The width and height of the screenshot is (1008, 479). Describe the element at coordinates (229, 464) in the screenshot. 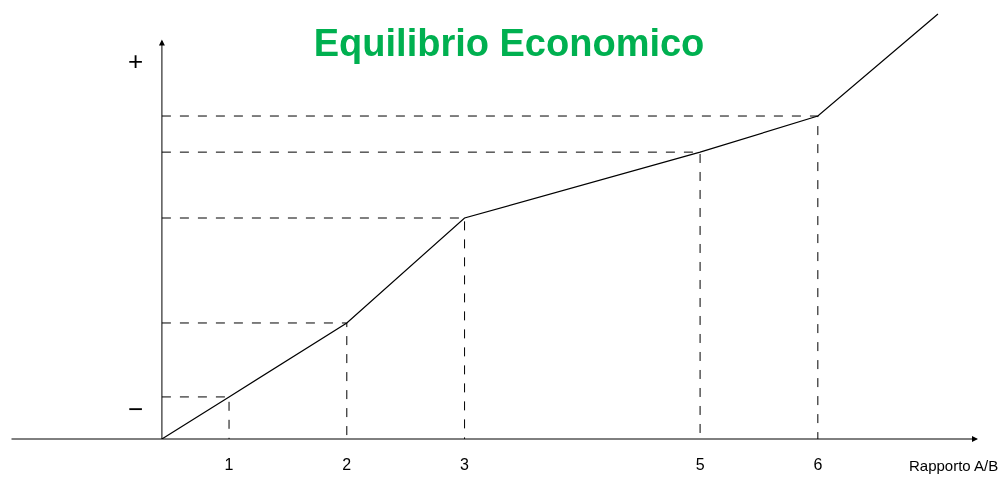

I see `x-tick-label: 1` at that location.